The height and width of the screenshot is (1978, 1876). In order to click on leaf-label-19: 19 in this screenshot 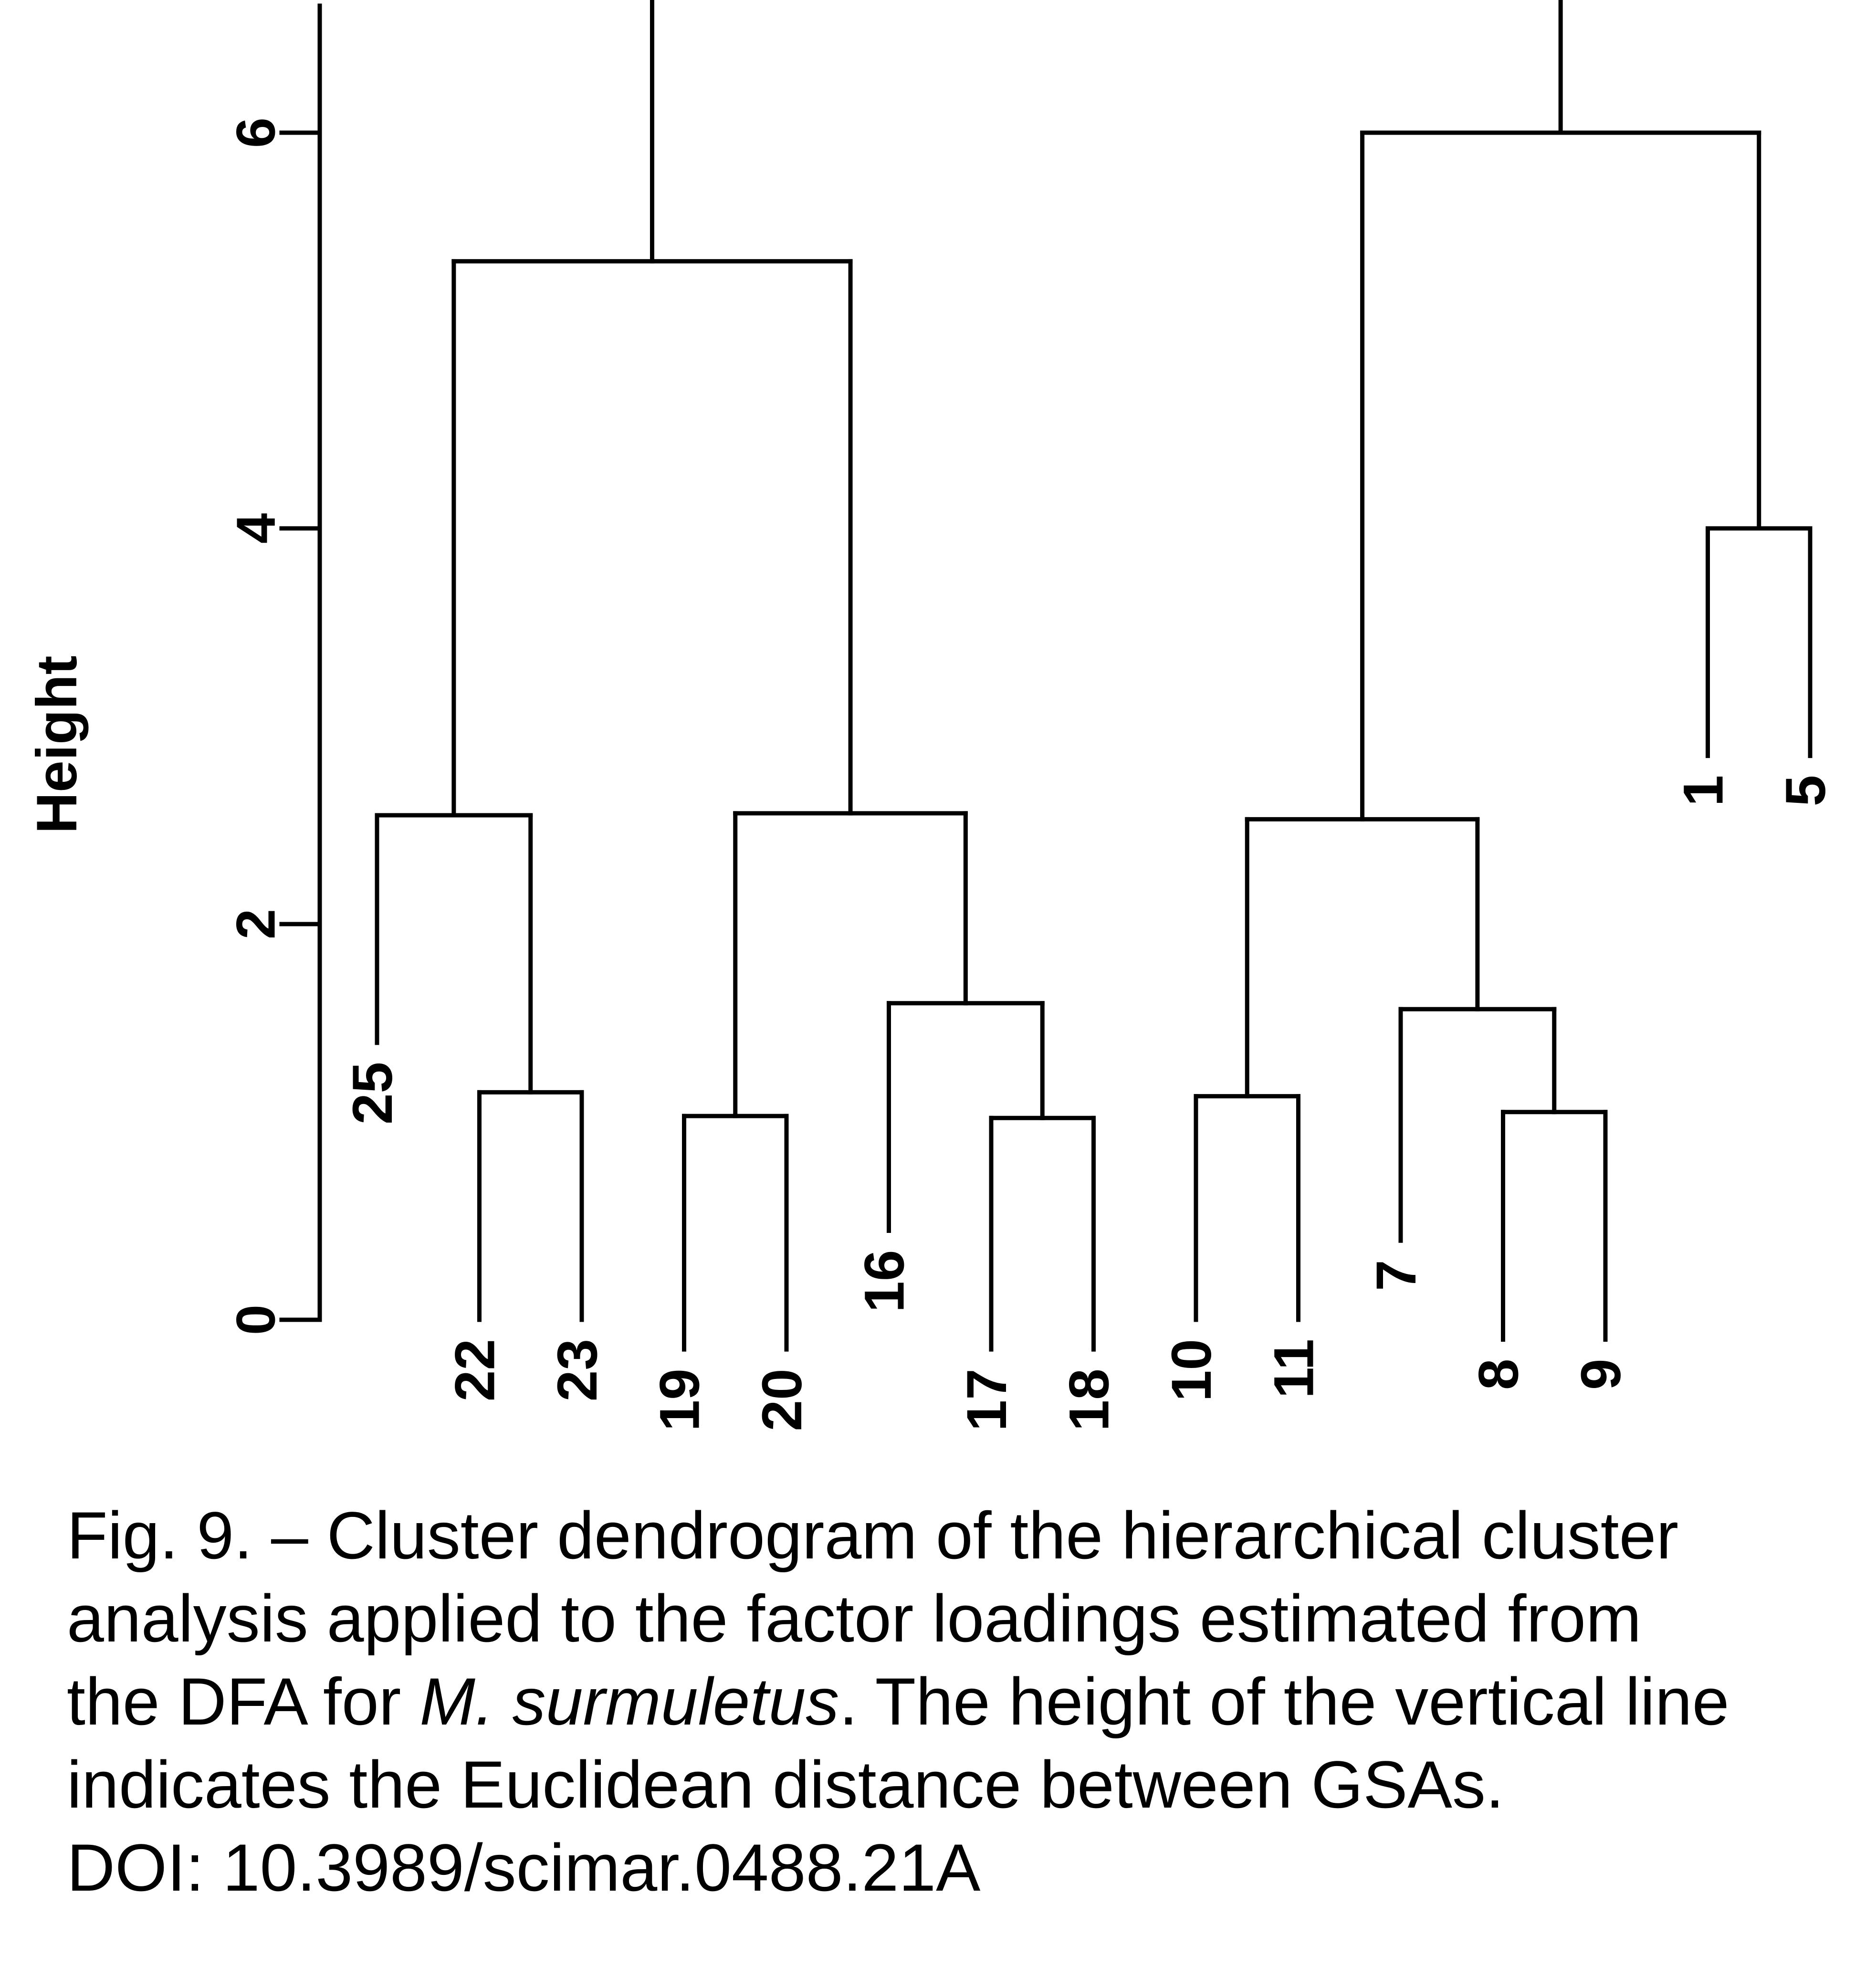, I will do `click(681, 1399)`.